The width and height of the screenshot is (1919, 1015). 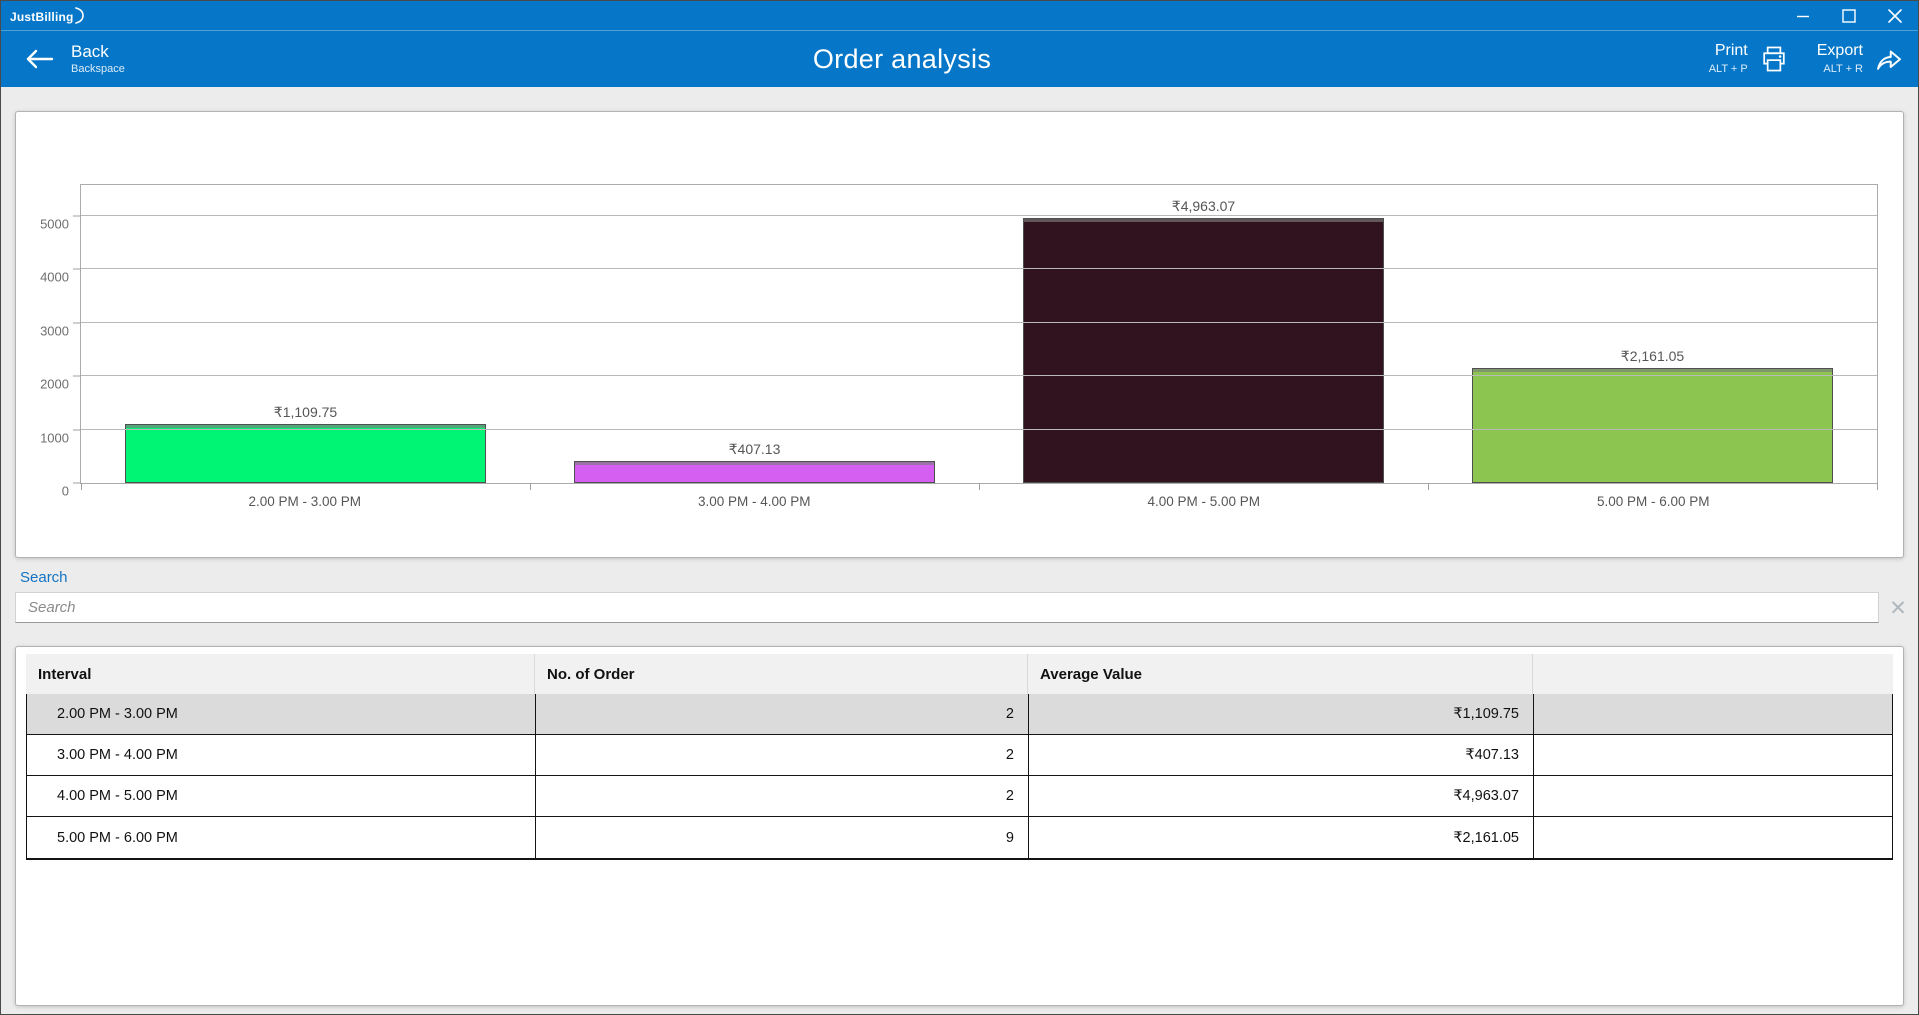 What do you see at coordinates (1203, 205) in the screenshot?
I see `bar-value-label: ₹4,963.07` at bounding box center [1203, 205].